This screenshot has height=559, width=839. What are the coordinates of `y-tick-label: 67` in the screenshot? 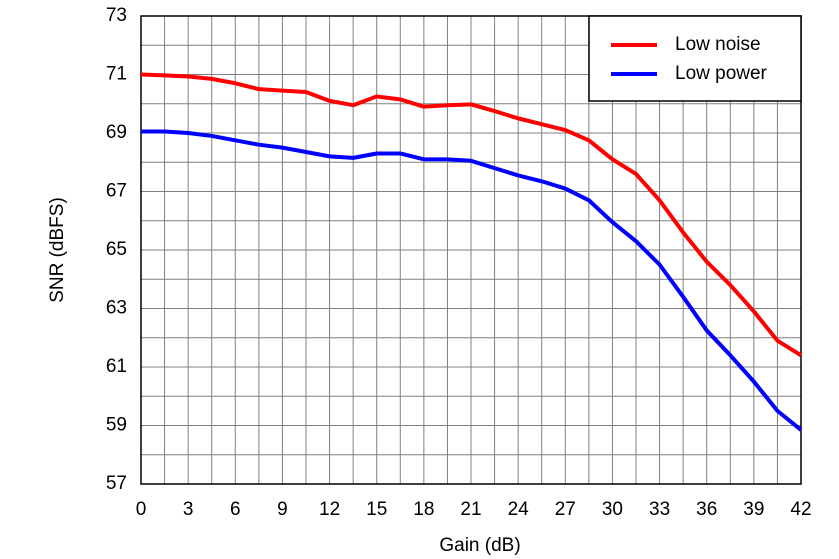 It's located at (116, 191).